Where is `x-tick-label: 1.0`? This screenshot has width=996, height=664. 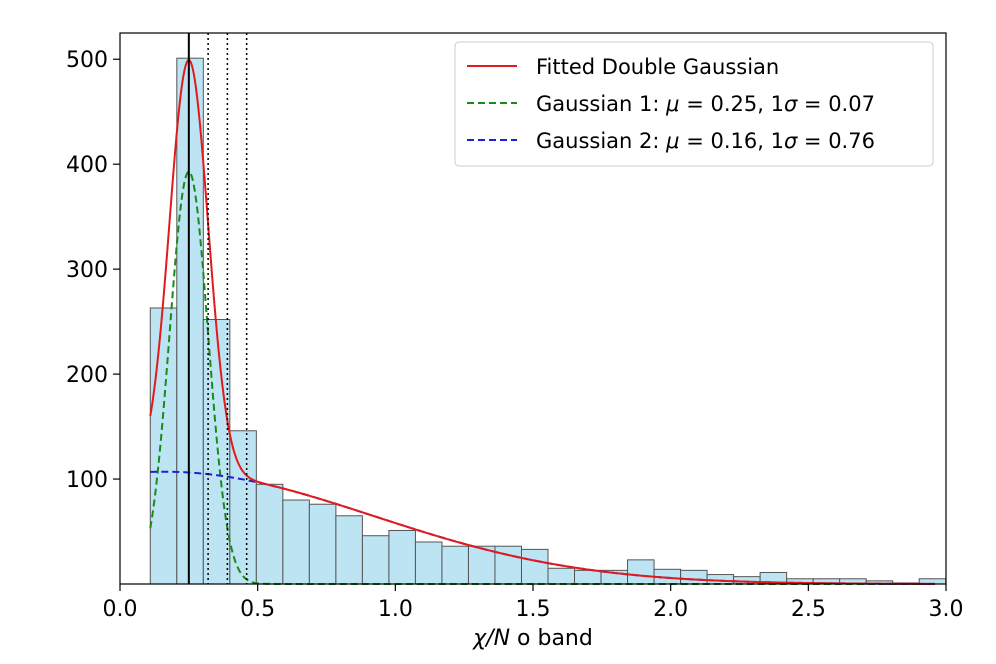
x-tick-label: 1.0 is located at coordinates (395, 609).